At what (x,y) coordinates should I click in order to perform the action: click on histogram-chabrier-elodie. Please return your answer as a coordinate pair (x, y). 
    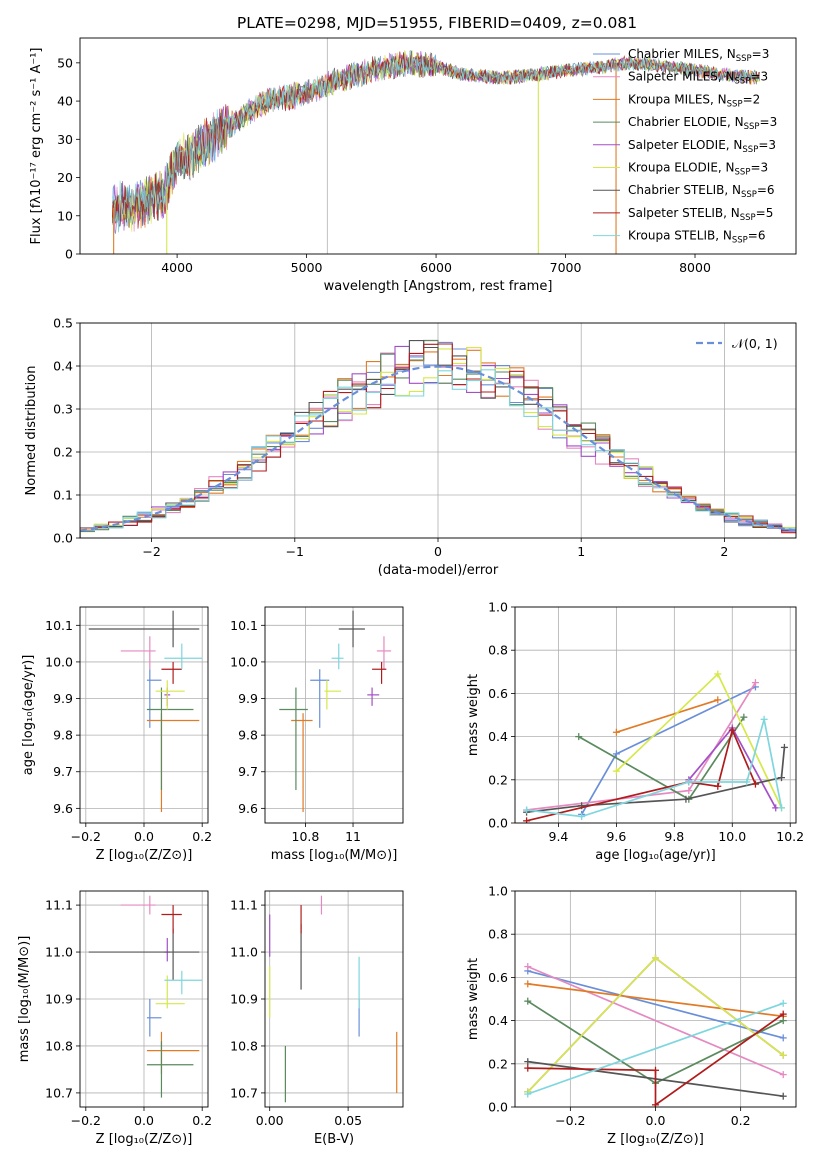
    Looking at the image, I should click on (438, 438).